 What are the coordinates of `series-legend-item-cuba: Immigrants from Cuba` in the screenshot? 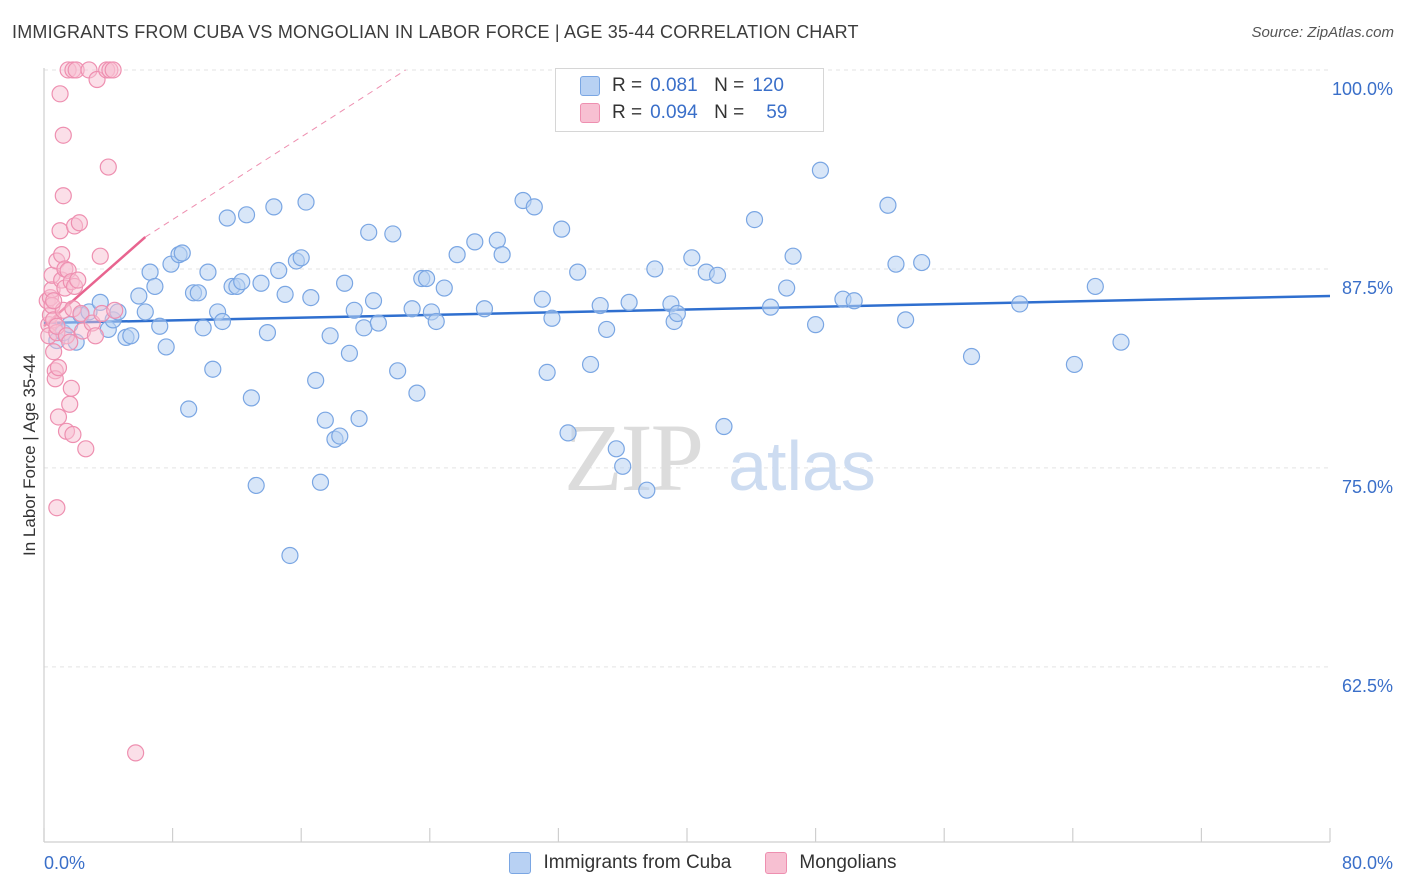 It's located at (620, 863).